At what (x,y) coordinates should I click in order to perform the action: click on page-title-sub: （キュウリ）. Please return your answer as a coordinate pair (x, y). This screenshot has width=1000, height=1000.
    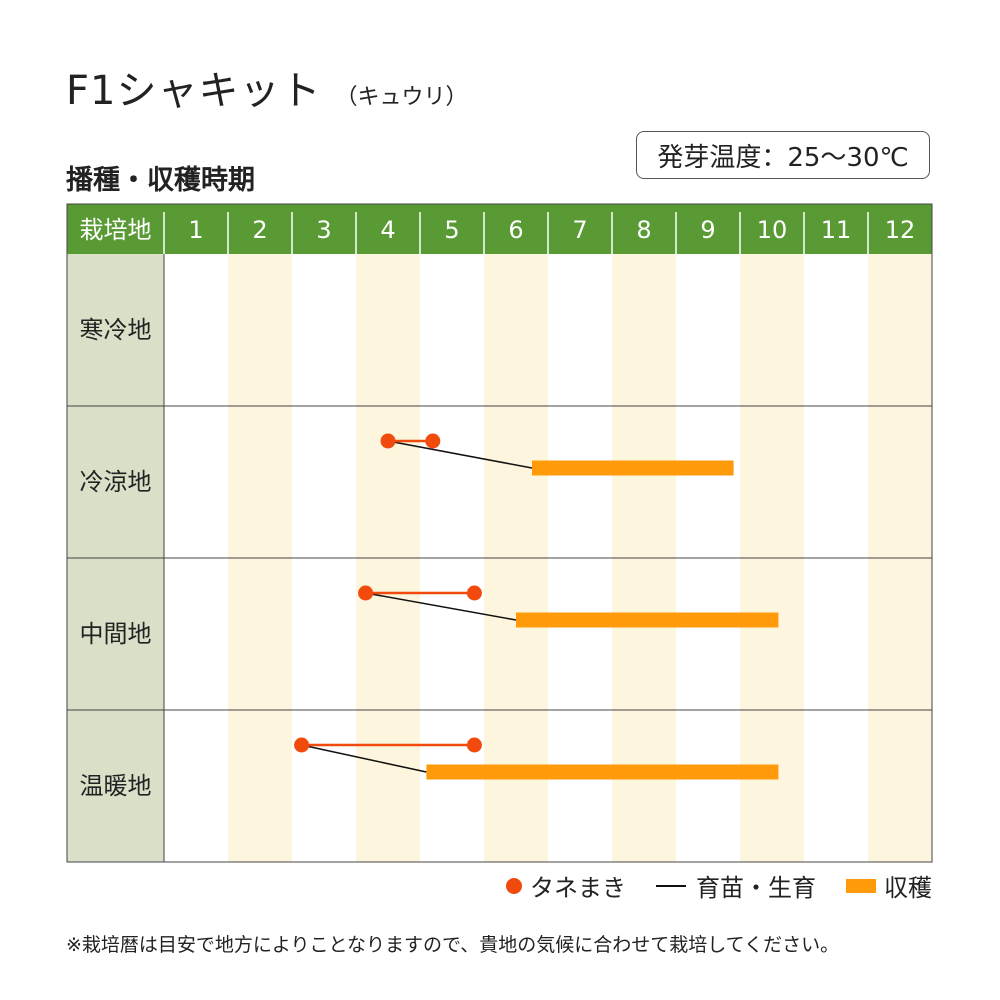
    Looking at the image, I should click on (401, 97).